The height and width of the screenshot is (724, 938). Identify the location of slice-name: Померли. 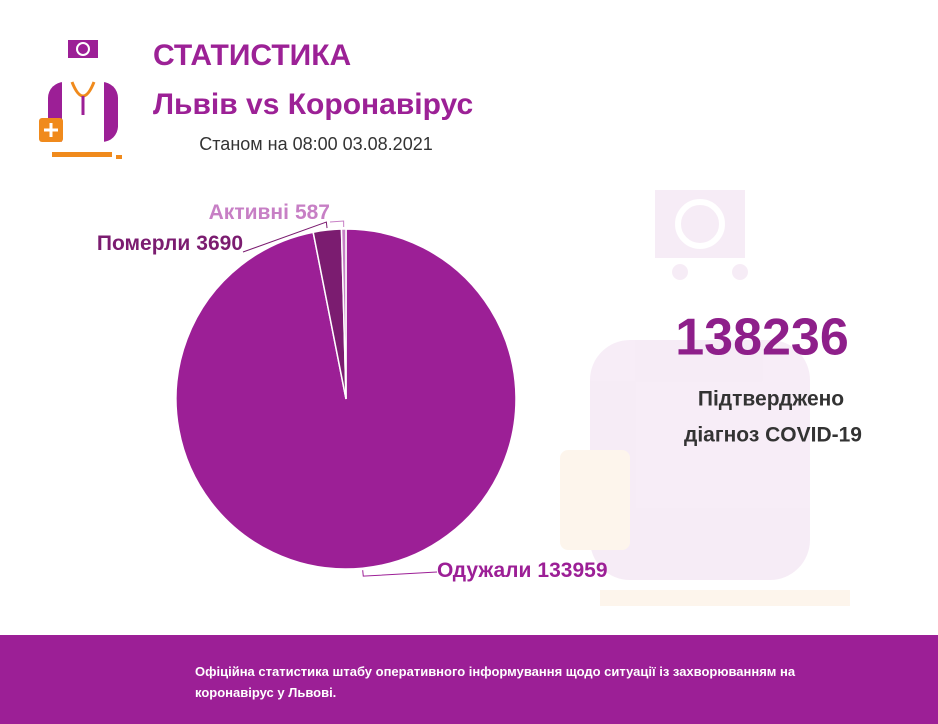
(143, 243).